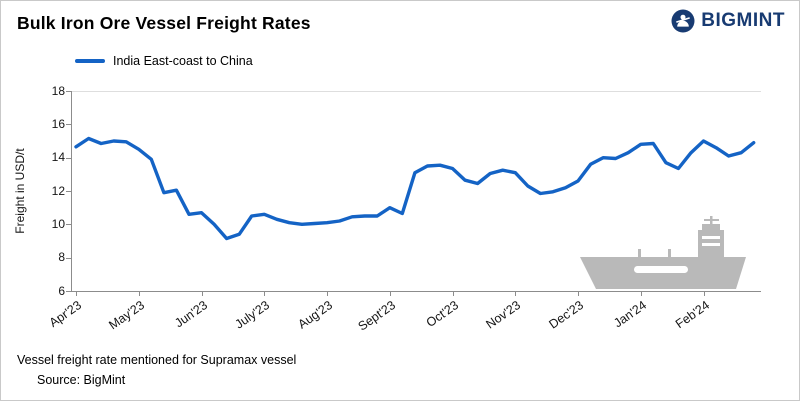 This screenshot has width=800, height=401. Describe the element at coordinates (71, 191) in the screenshot. I see `y-axis-line` at that location.